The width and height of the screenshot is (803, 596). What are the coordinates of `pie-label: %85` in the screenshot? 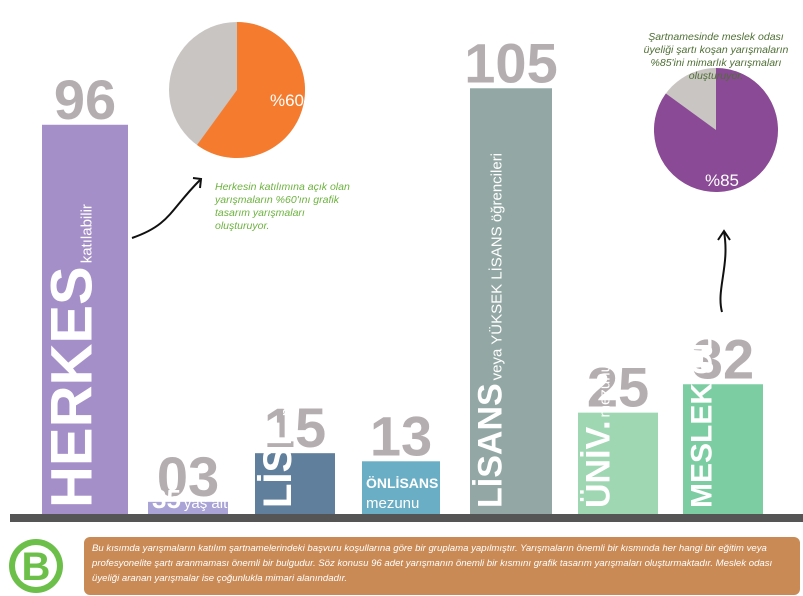 It's located at (722, 180).